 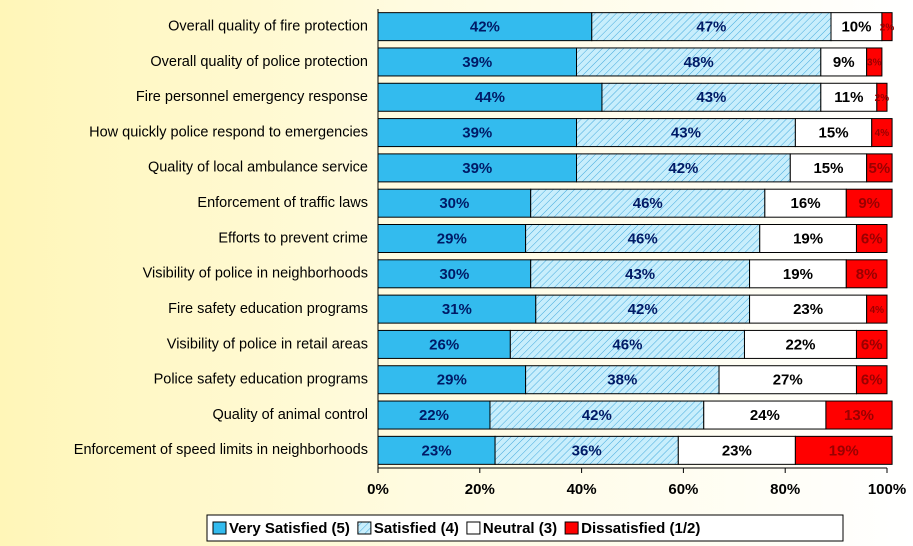 What do you see at coordinates (259, 62) in the screenshot?
I see `category-label: Overall quality of police protection` at bounding box center [259, 62].